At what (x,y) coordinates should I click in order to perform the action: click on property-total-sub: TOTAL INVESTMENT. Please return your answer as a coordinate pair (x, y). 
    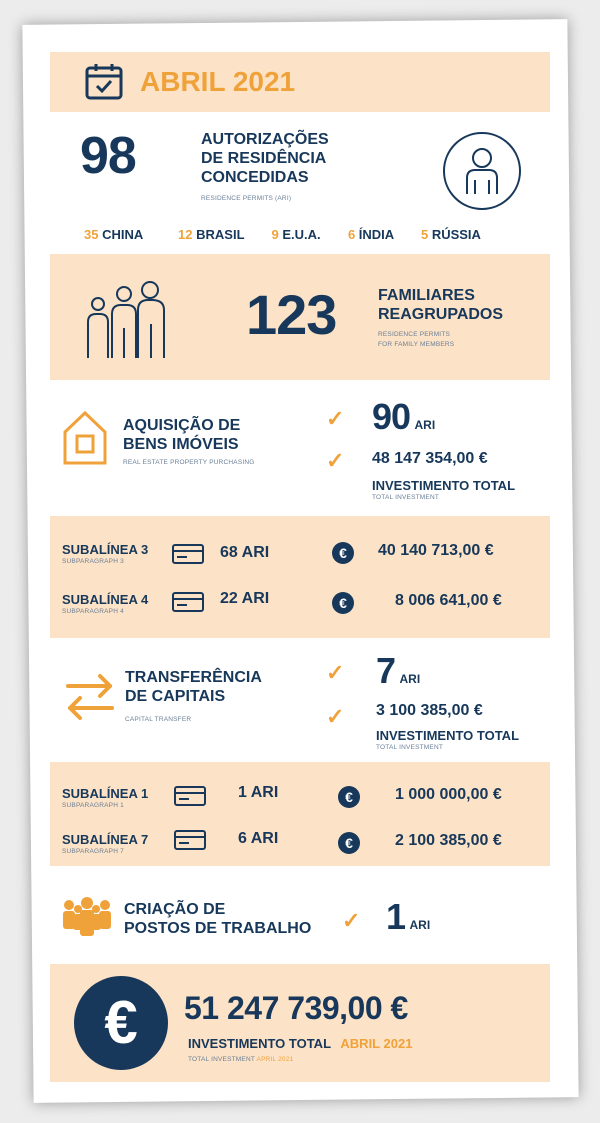
    Looking at the image, I should click on (406, 497).